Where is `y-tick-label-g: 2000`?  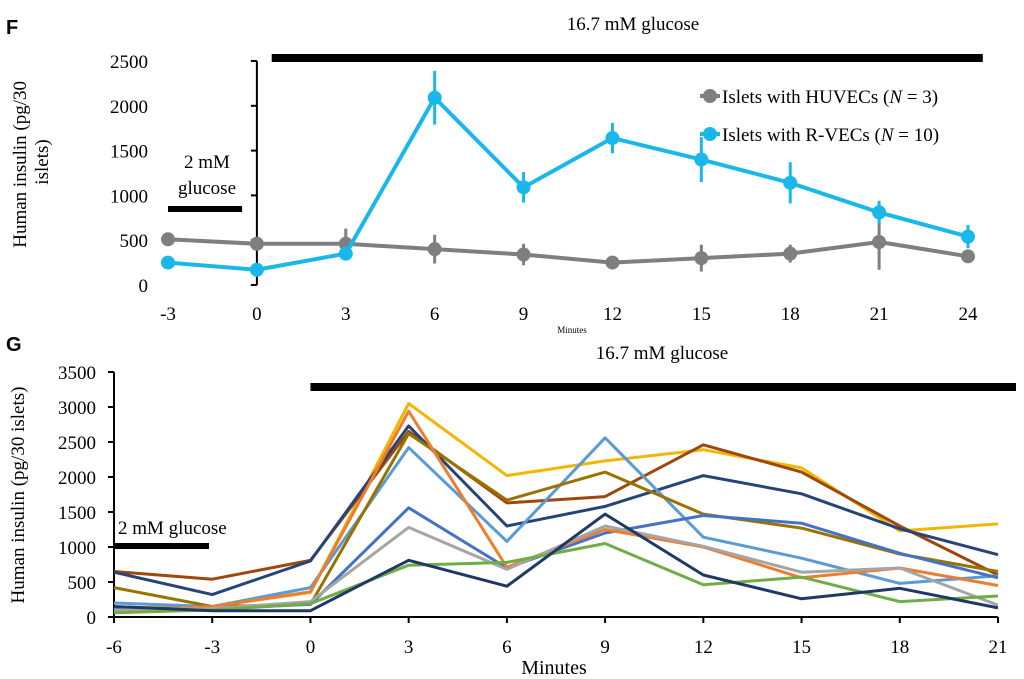 y-tick-label-g: 2000 is located at coordinates (77, 478).